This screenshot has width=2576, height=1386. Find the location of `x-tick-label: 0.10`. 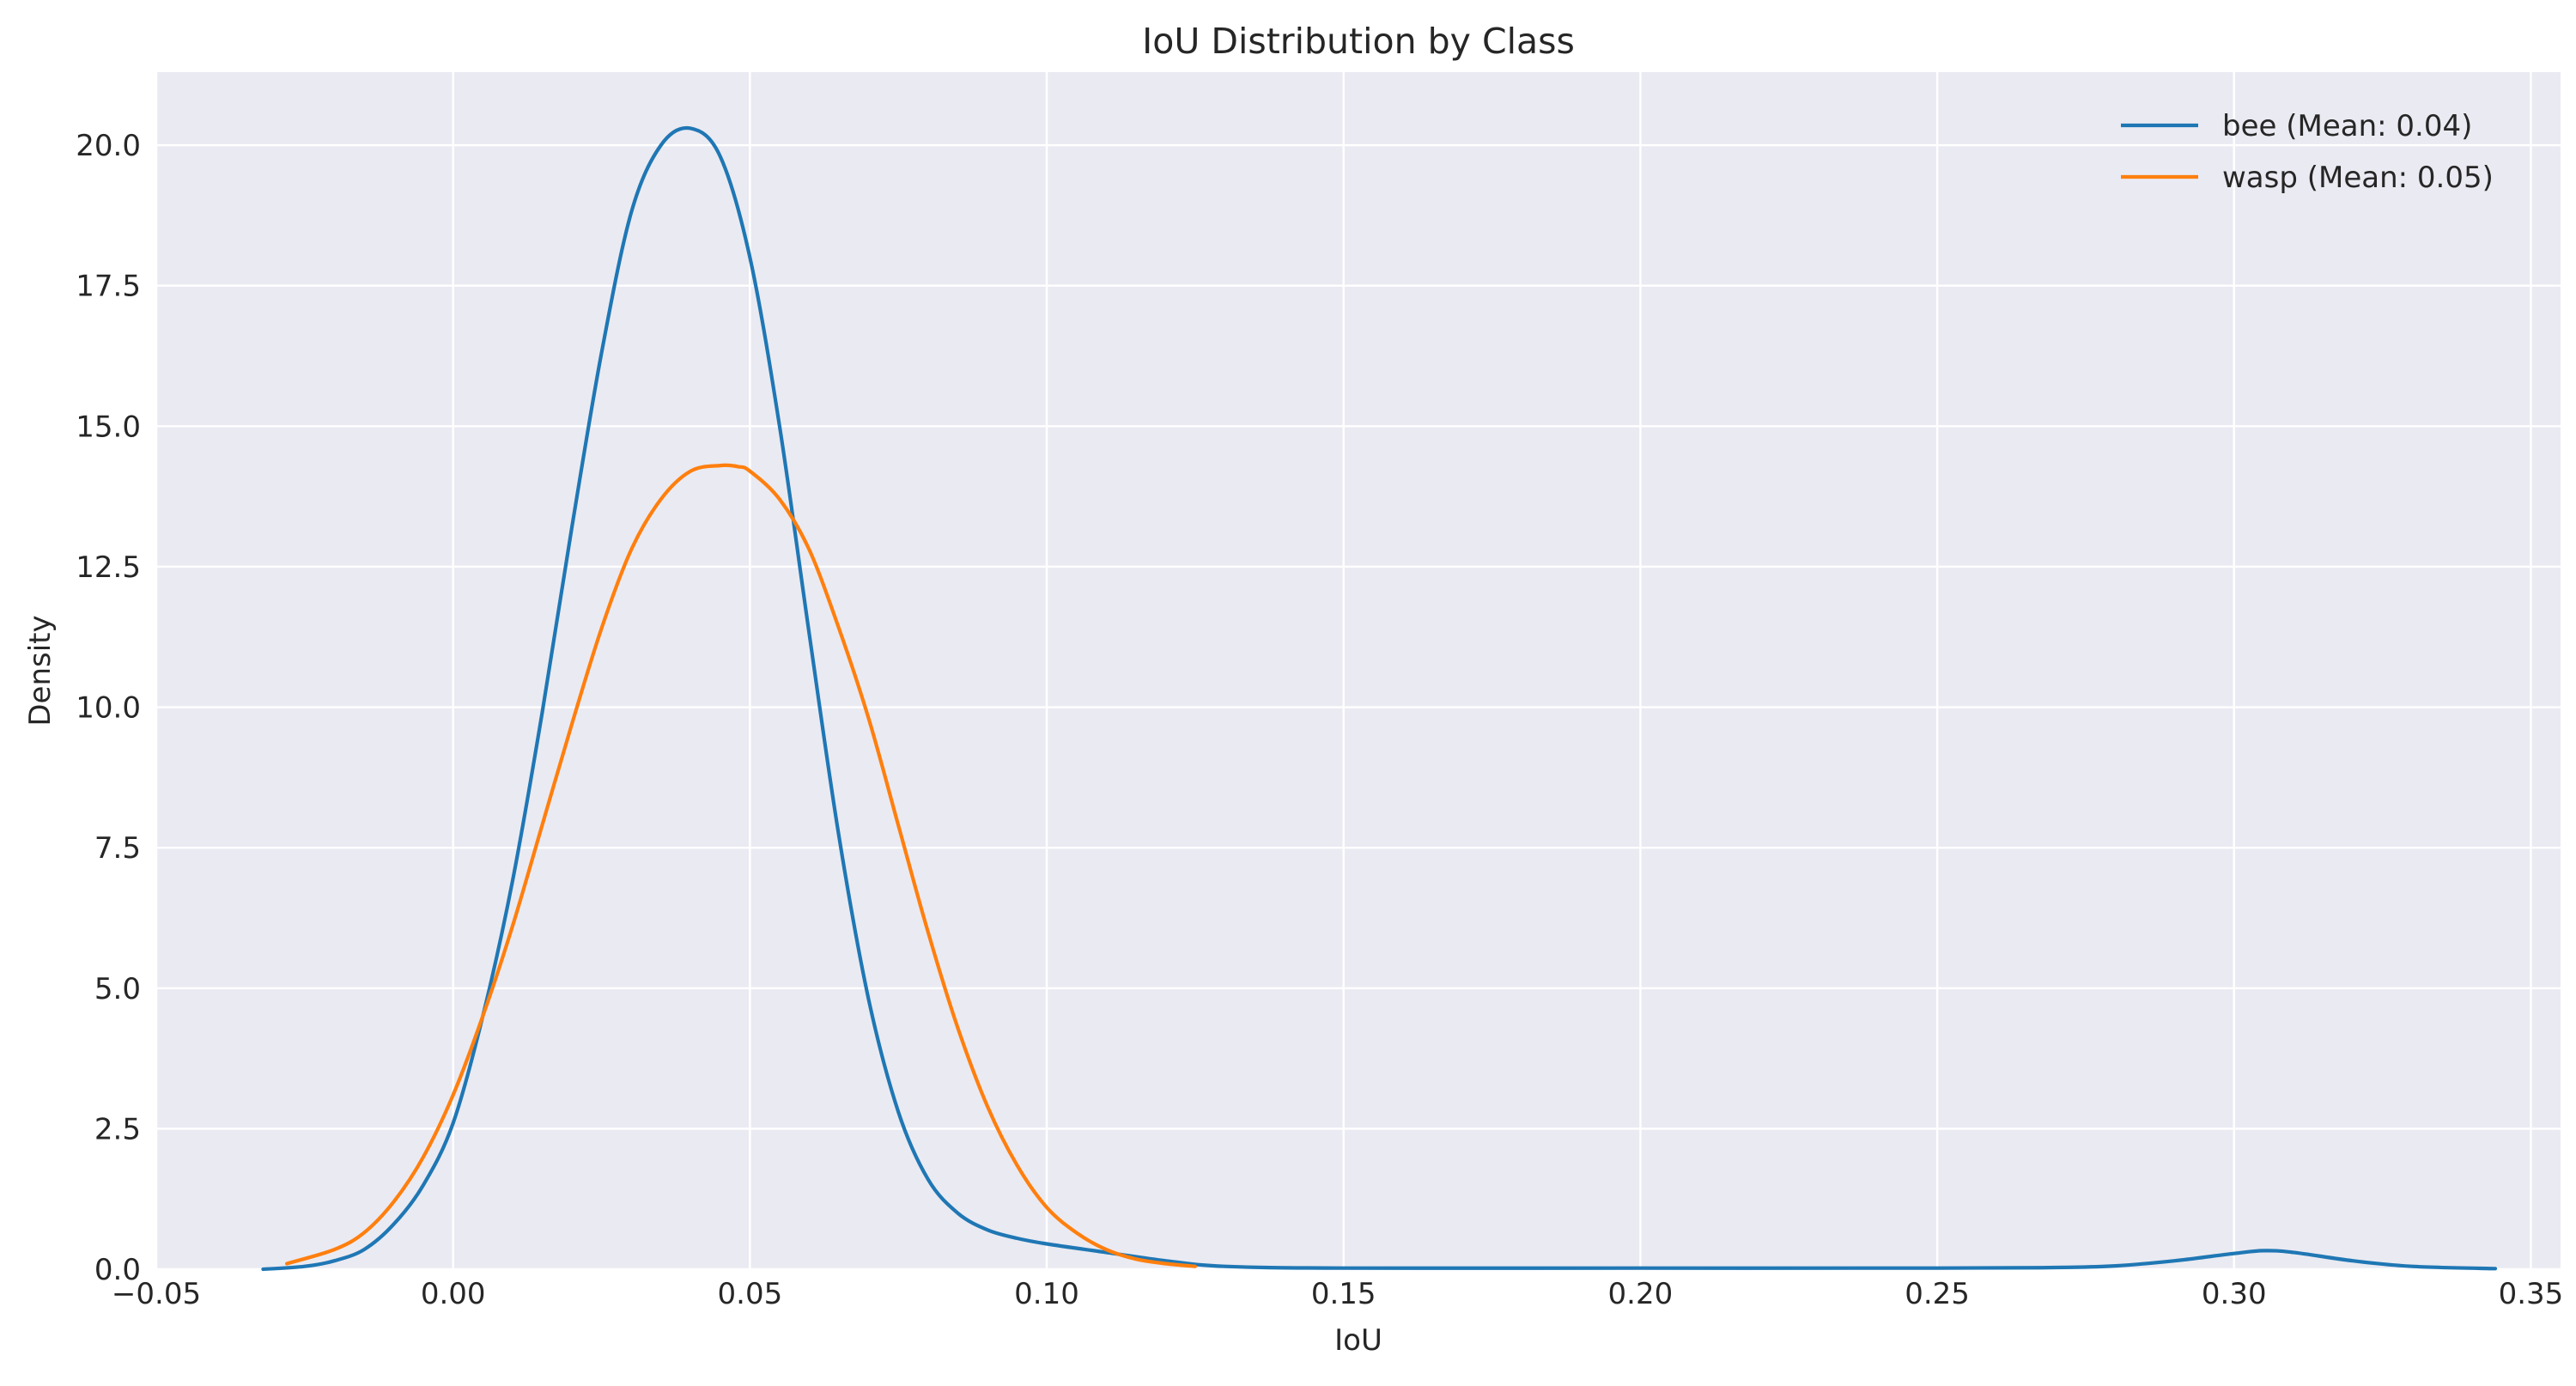

x-tick-label: 0.10 is located at coordinates (1046, 1294).